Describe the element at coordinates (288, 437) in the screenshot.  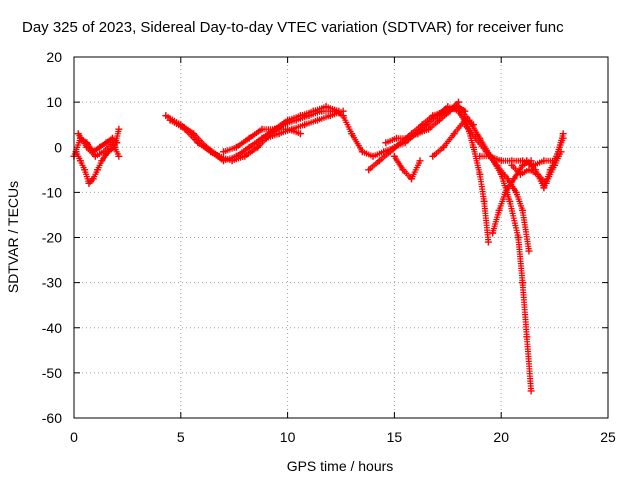
I see `x-tick-label: 10` at that location.